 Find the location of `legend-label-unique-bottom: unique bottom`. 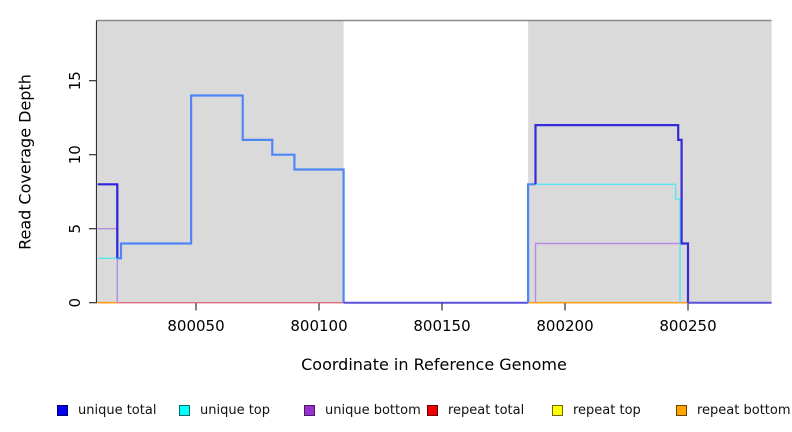

legend-label-unique-bottom: unique bottom is located at coordinates (373, 410).